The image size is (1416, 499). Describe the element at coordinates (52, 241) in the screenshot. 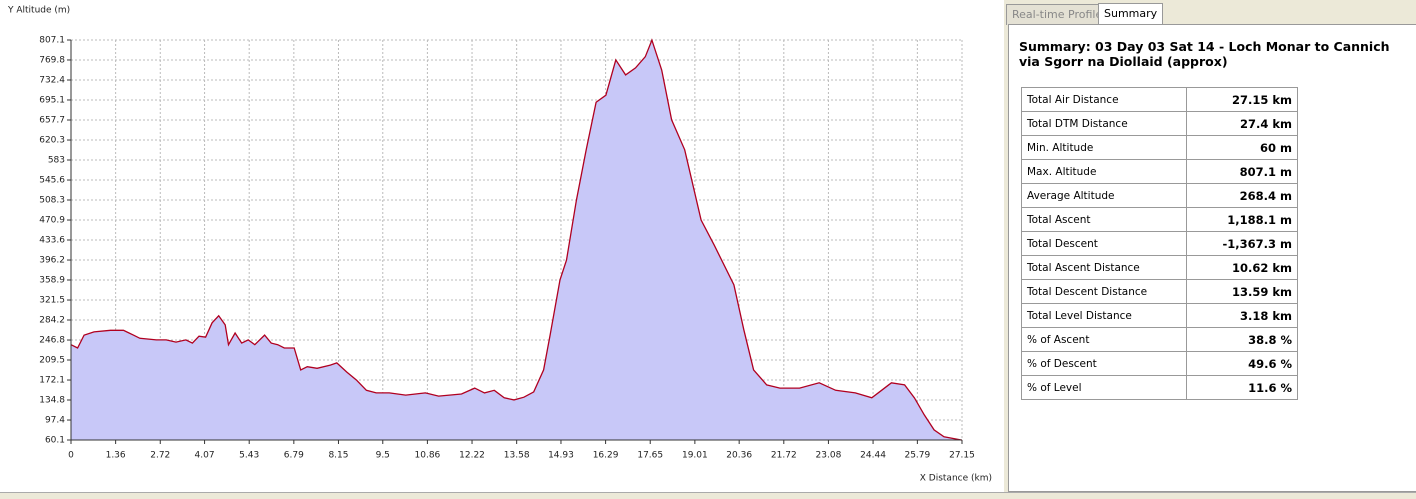

I see `y-tick-label: 433.6` at that location.